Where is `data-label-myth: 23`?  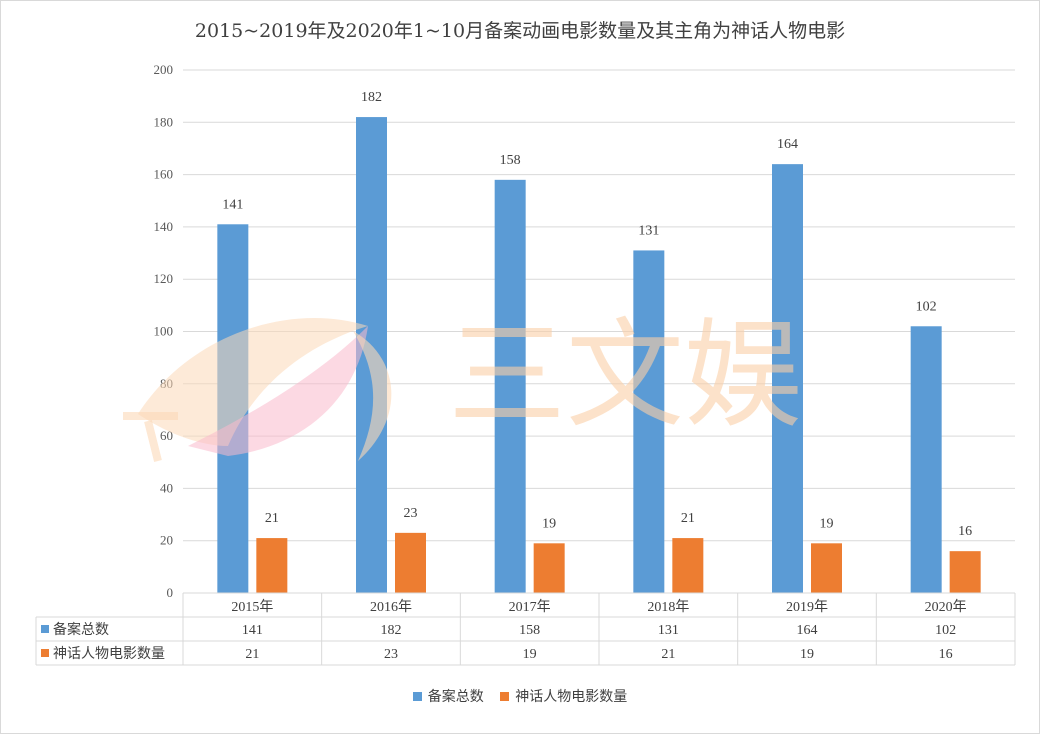
data-label-myth: 23 is located at coordinates (411, 513).